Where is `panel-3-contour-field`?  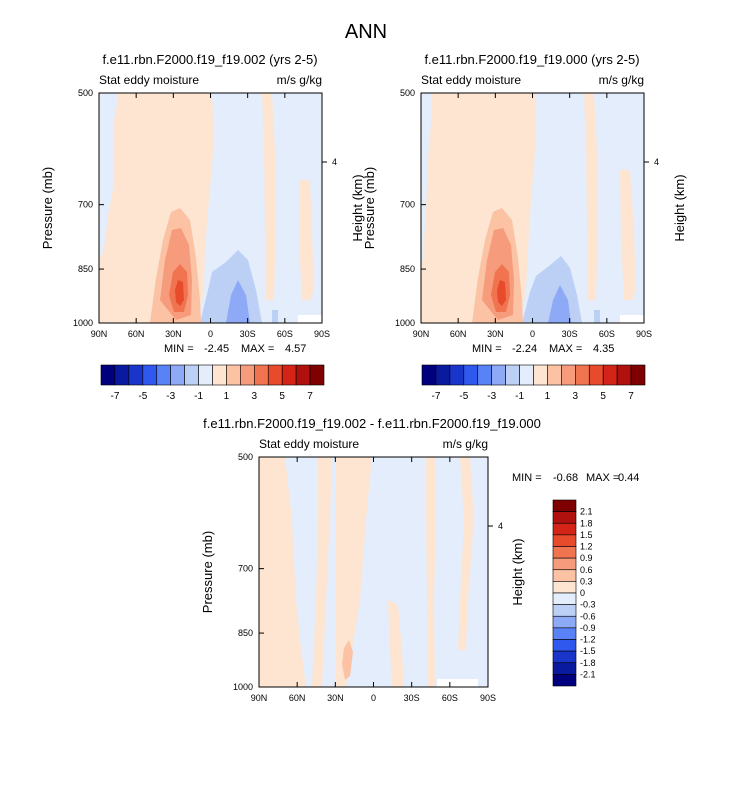 panel-3-contour-field is located at coordinates (373, 572).